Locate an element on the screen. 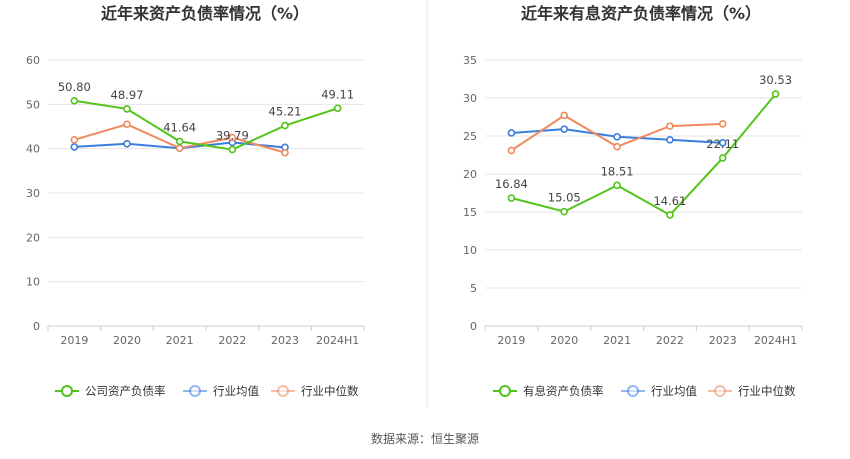 This screenshot has width=850, height=459. legend-label: 公司资产负债率 is located at coordinates (125, 391).